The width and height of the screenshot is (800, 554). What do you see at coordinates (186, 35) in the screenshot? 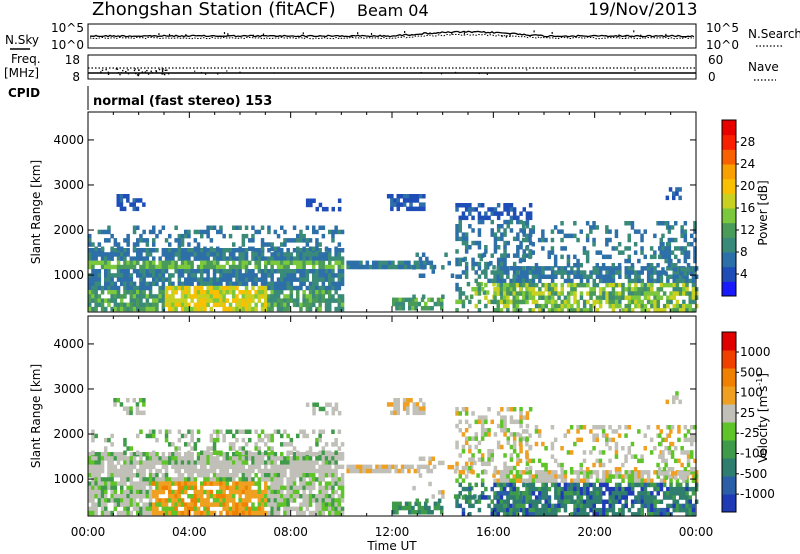
I see `nsky-point` at bounding box center [186, 35].